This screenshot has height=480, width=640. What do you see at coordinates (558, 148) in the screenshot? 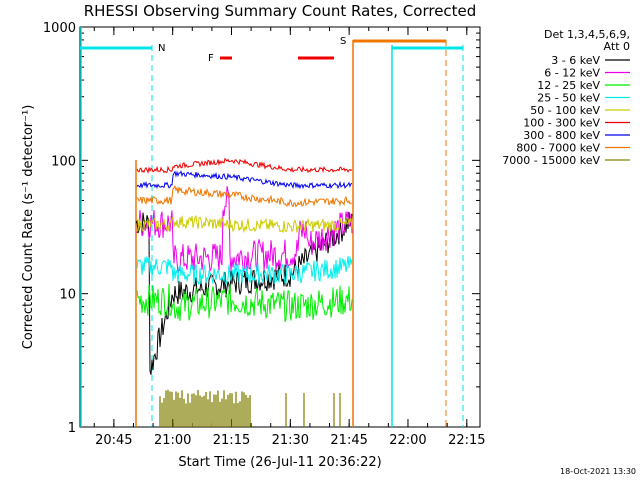
I see `legend-label: 800 - 7000 keV` at bounding box center [558, 148].